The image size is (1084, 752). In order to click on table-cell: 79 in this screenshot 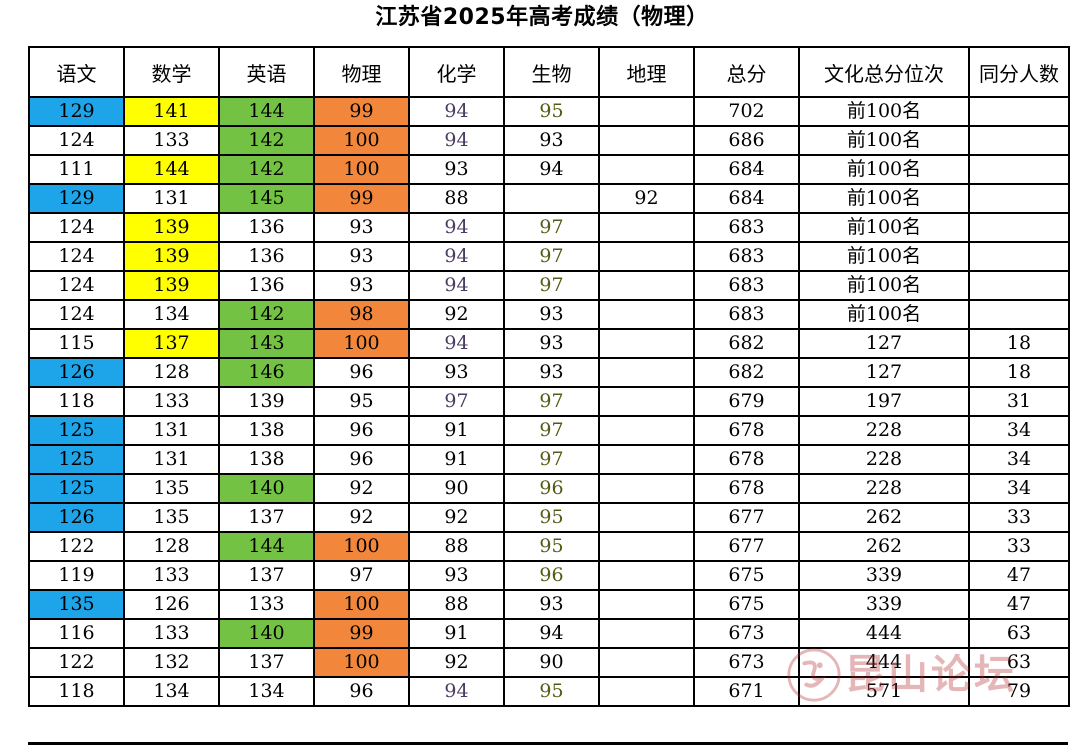, I will do `click(1019, 691)`.